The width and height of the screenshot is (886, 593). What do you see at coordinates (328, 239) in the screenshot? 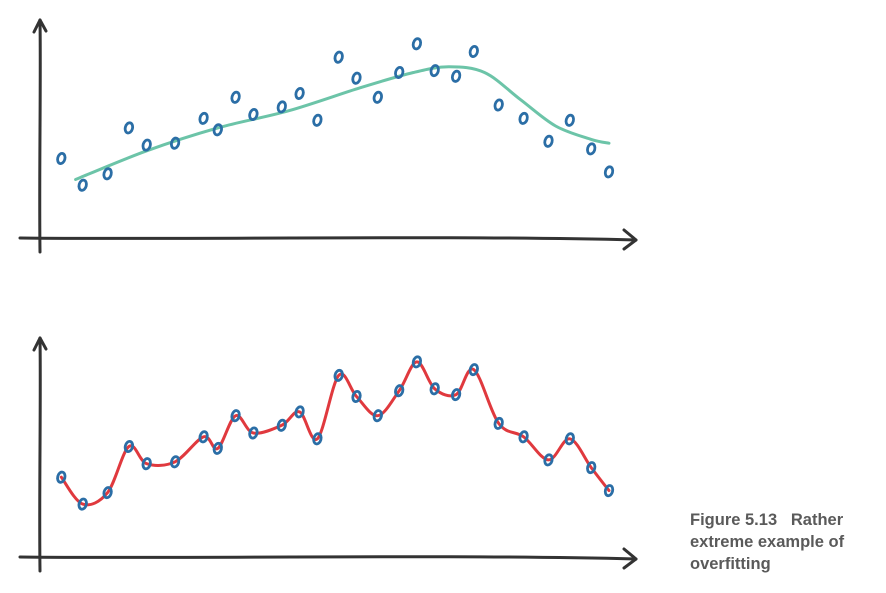
I see `top-x-axis` at bounding box center [328, 239].